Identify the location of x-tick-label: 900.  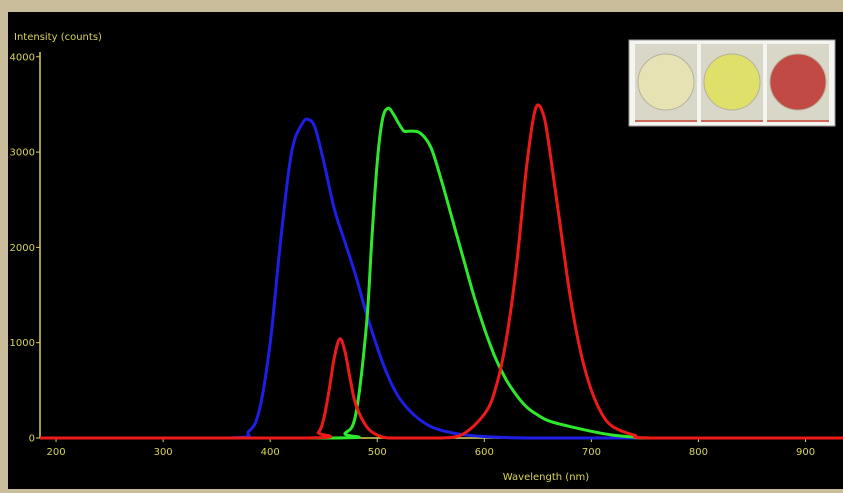
(805, 452).